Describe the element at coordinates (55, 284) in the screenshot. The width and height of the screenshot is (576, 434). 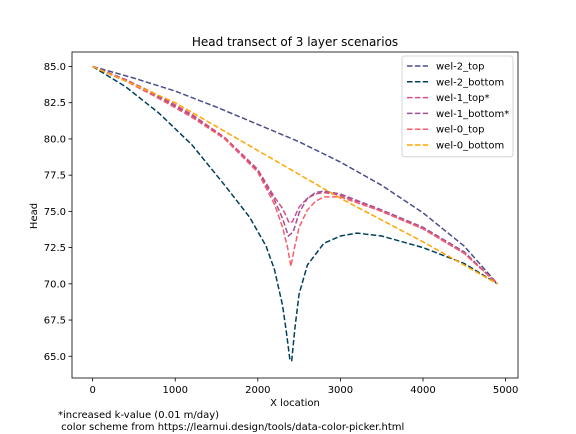
I see `y-tick-label: 70.0` at that location.